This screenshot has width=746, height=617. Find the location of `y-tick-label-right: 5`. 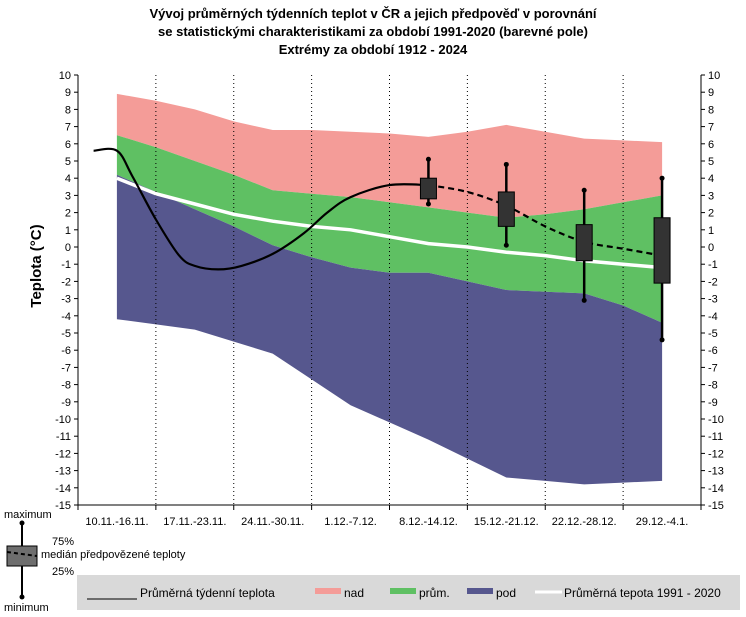

y-tick-label-right: 5 is located at coordinates (711, 162).